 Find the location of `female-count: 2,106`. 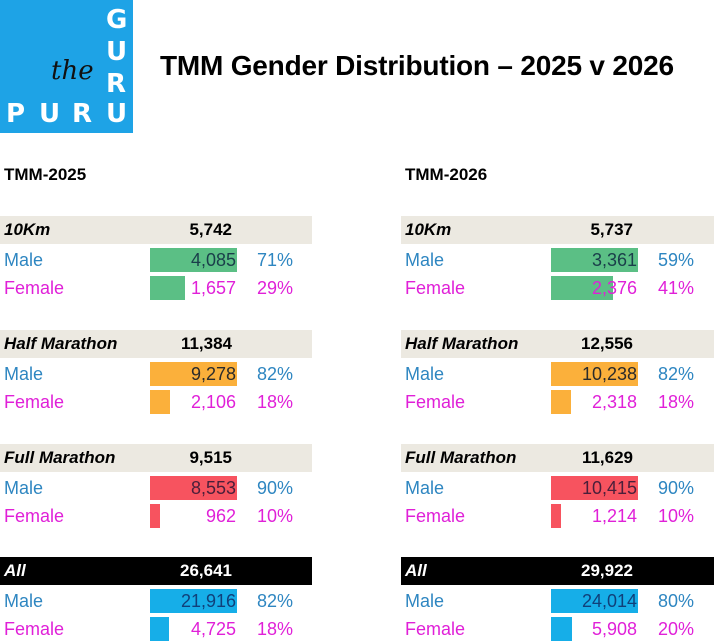

female-count: 2,106 is located at coordinates (213, 402).